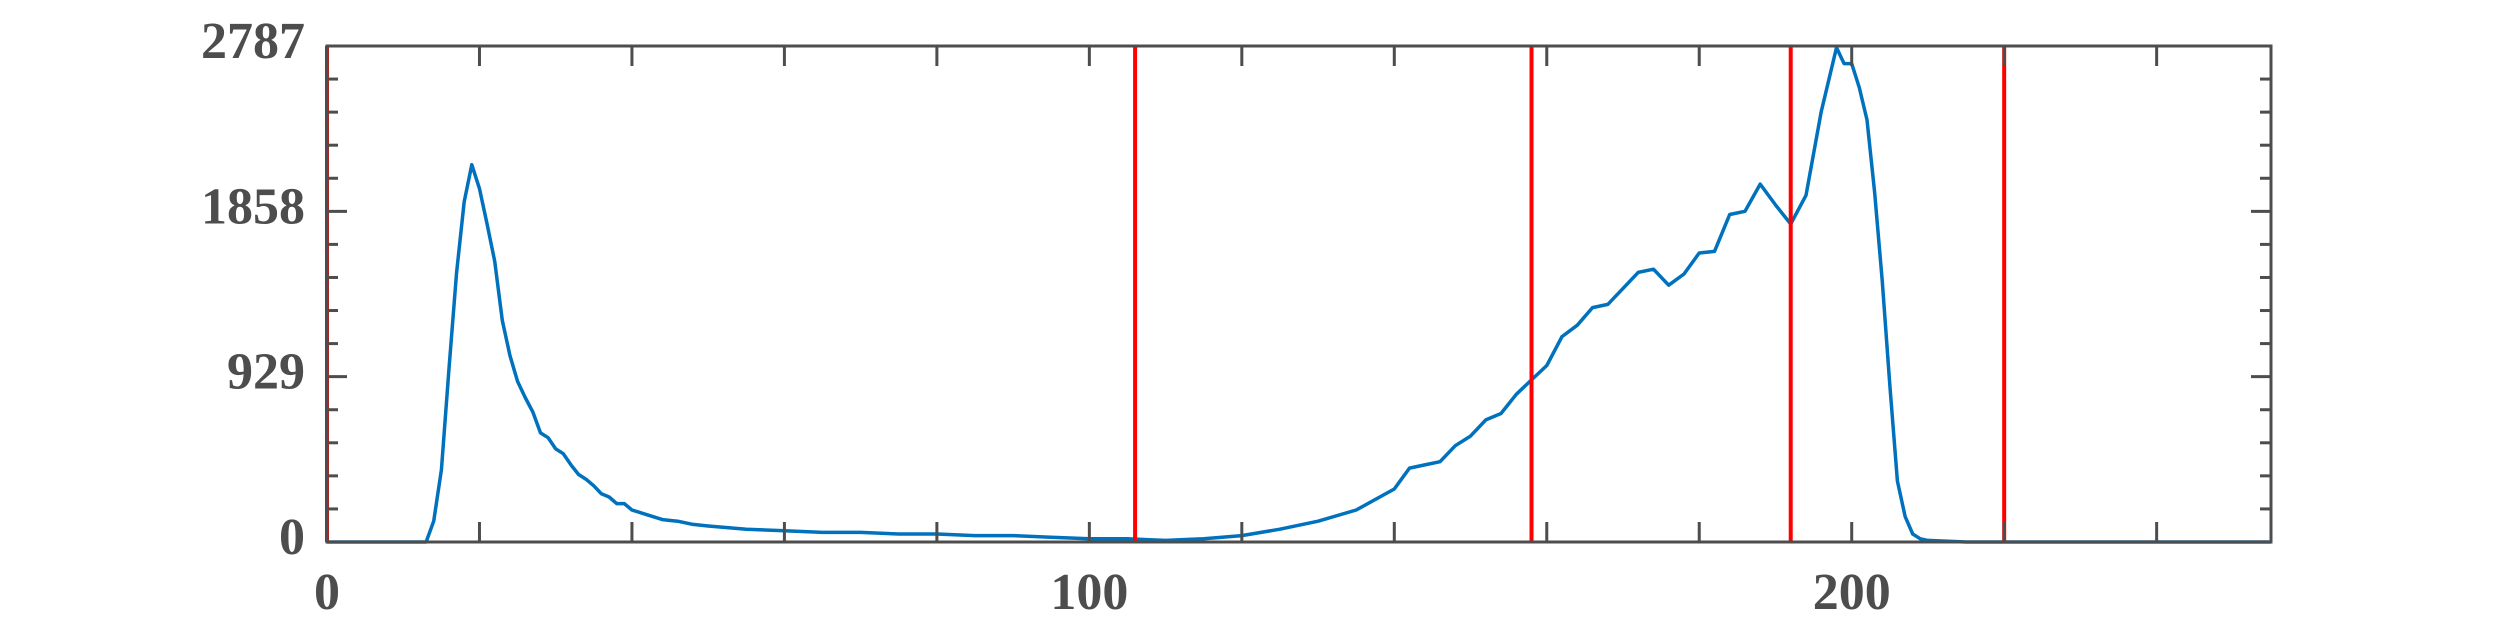 The image size is (2500, 625). I want to click on y-tick-label: 0, so click(292, 537).